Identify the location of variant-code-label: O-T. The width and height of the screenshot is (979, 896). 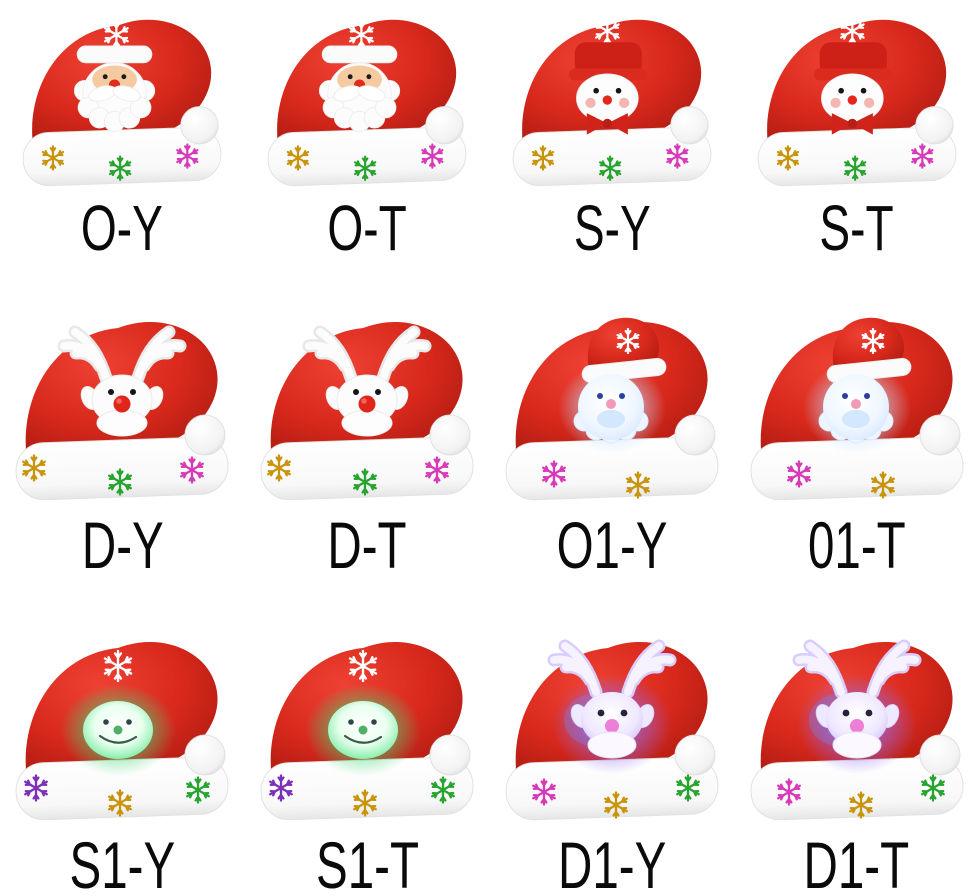
(367, 228).